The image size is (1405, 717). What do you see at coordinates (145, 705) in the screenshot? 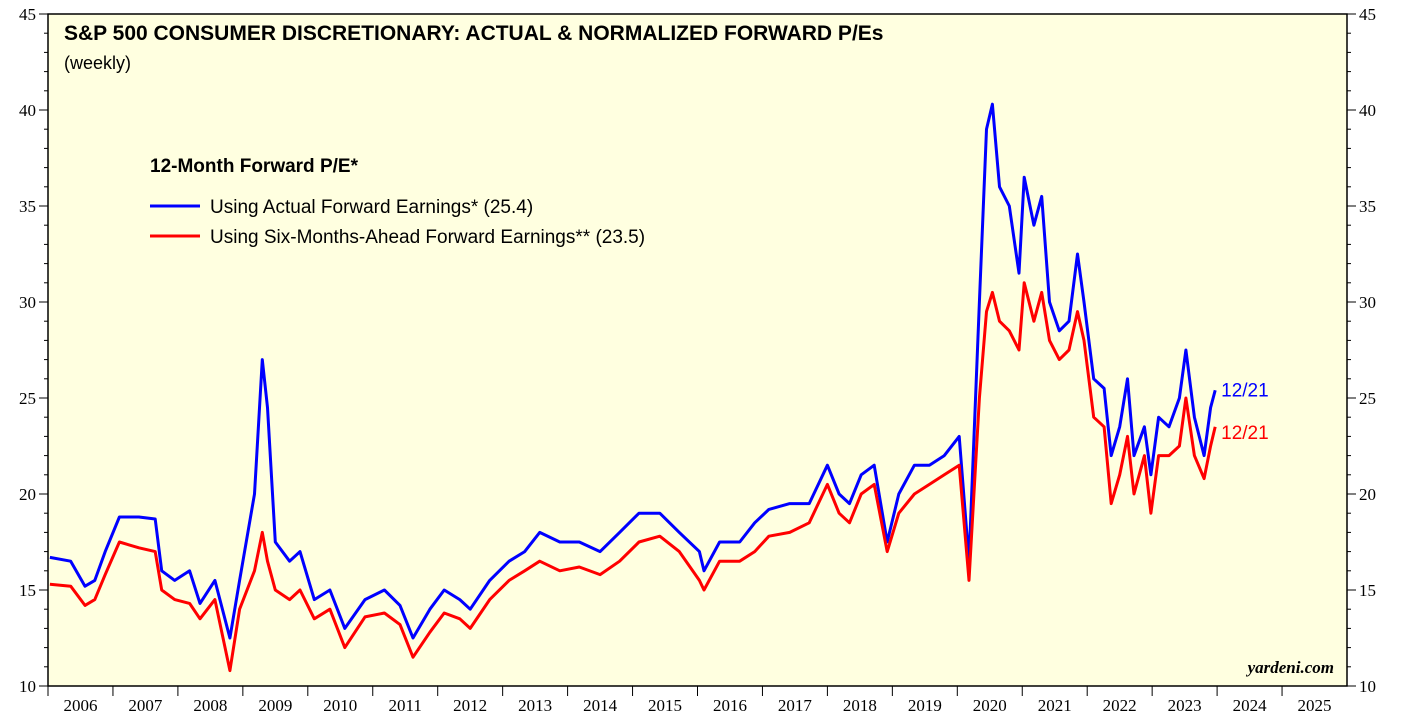
I see `x-tick-label: 2007` at bounding box center [145, 705].